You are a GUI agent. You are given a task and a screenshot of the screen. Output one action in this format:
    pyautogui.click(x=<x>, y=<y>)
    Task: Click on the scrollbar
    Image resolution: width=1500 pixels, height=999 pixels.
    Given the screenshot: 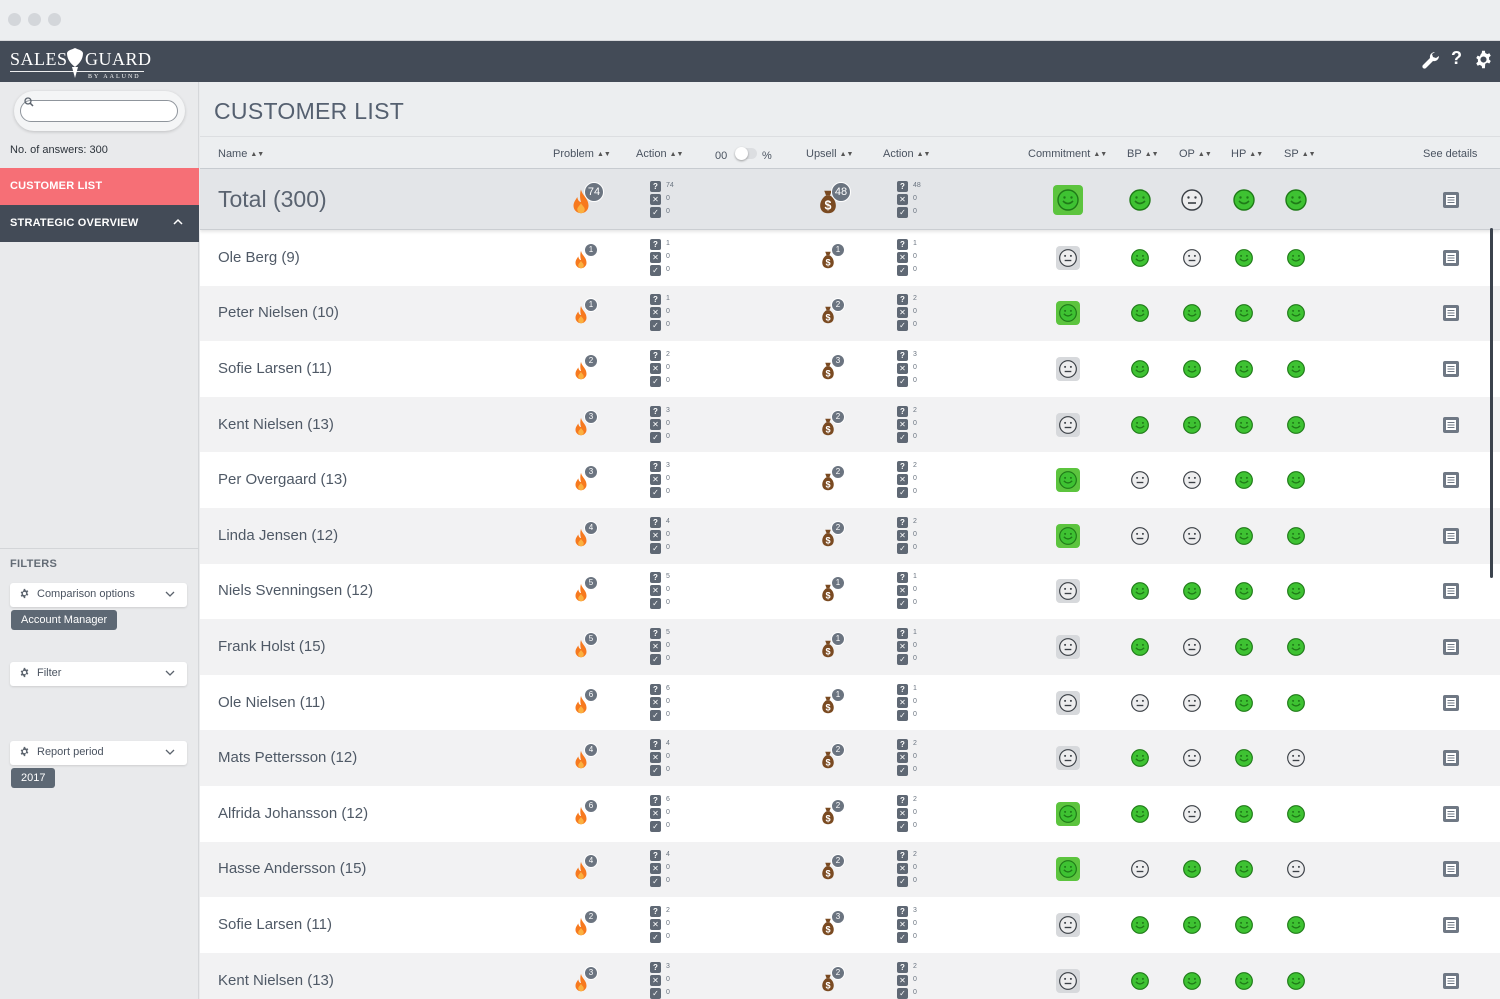 What is the action you would take?
    pyautogui.click(x=1491, y=403)
    